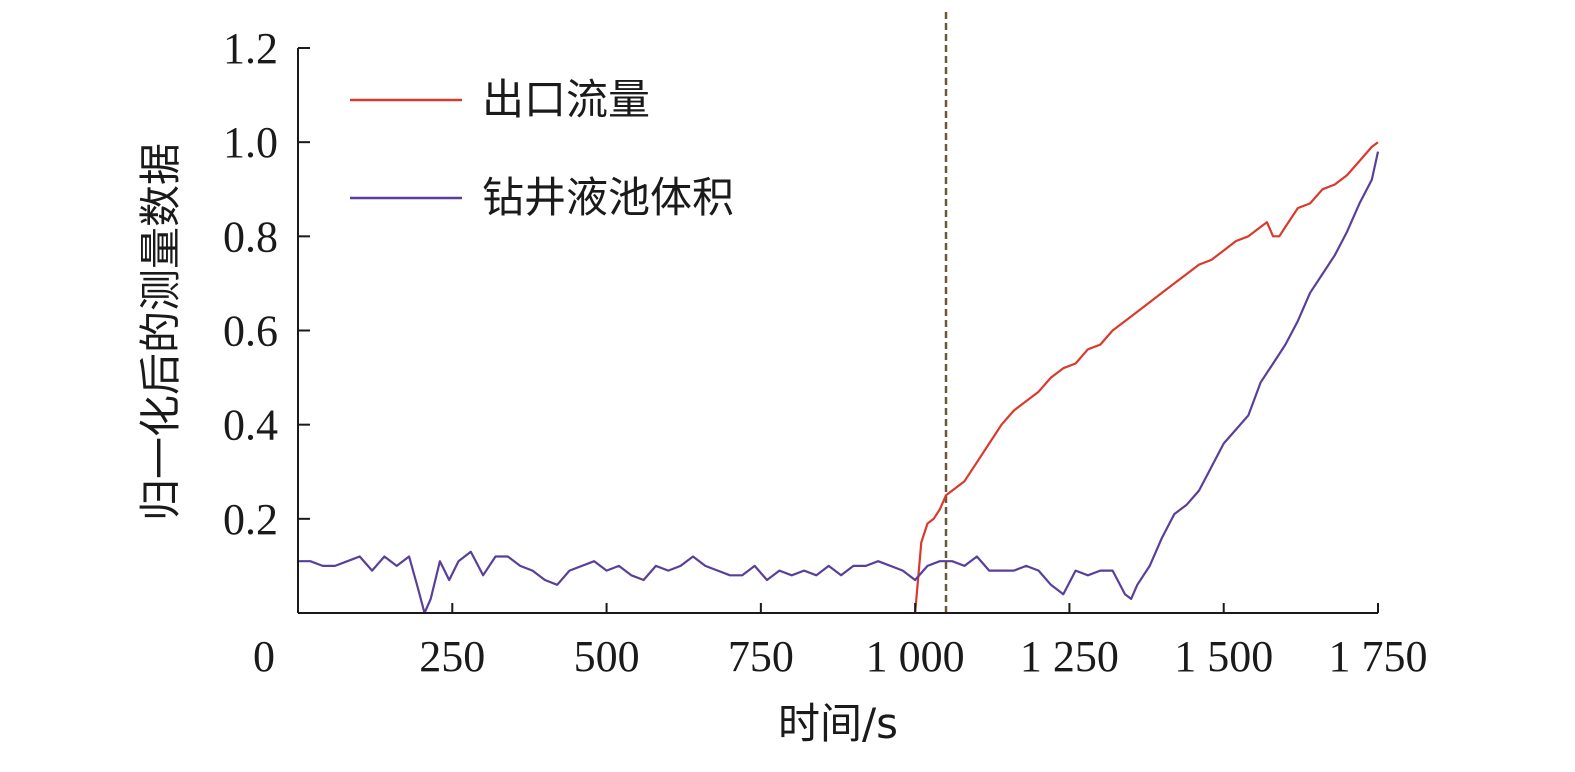 This screenshot has width=1575, height=772. Describe the element at coordinates (542, 148) in the screenshot. I see `legend: 出口流量 钻井液池体积` at that location.